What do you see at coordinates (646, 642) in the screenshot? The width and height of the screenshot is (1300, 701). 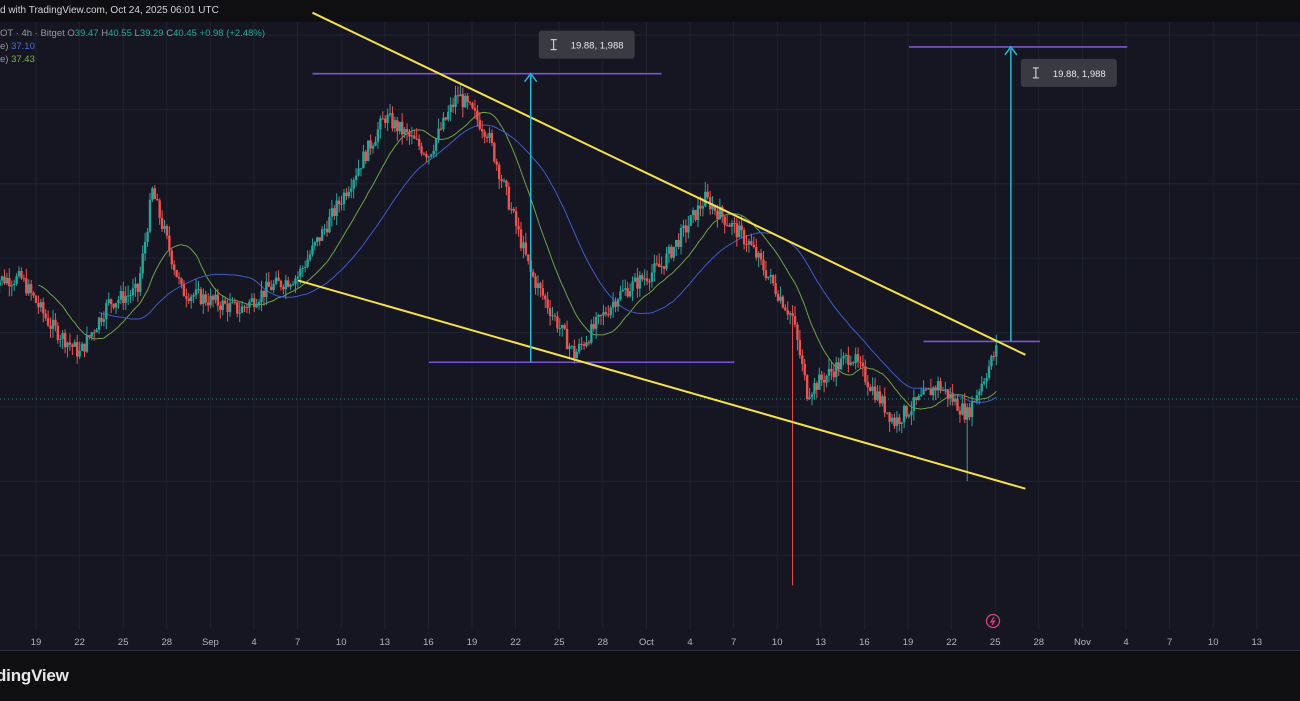 I see `x-tick-label: Oct` at bounding box center [646, 642].